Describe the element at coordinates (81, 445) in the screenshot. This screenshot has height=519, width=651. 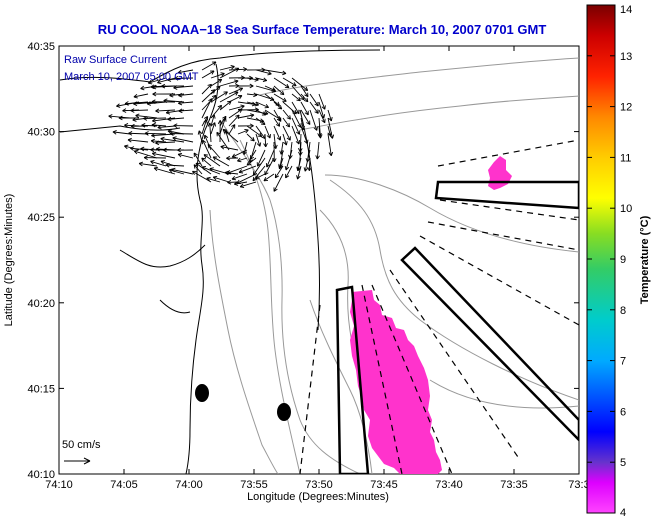
I see `scale-arrow-label: 50 cm/s` at that location.